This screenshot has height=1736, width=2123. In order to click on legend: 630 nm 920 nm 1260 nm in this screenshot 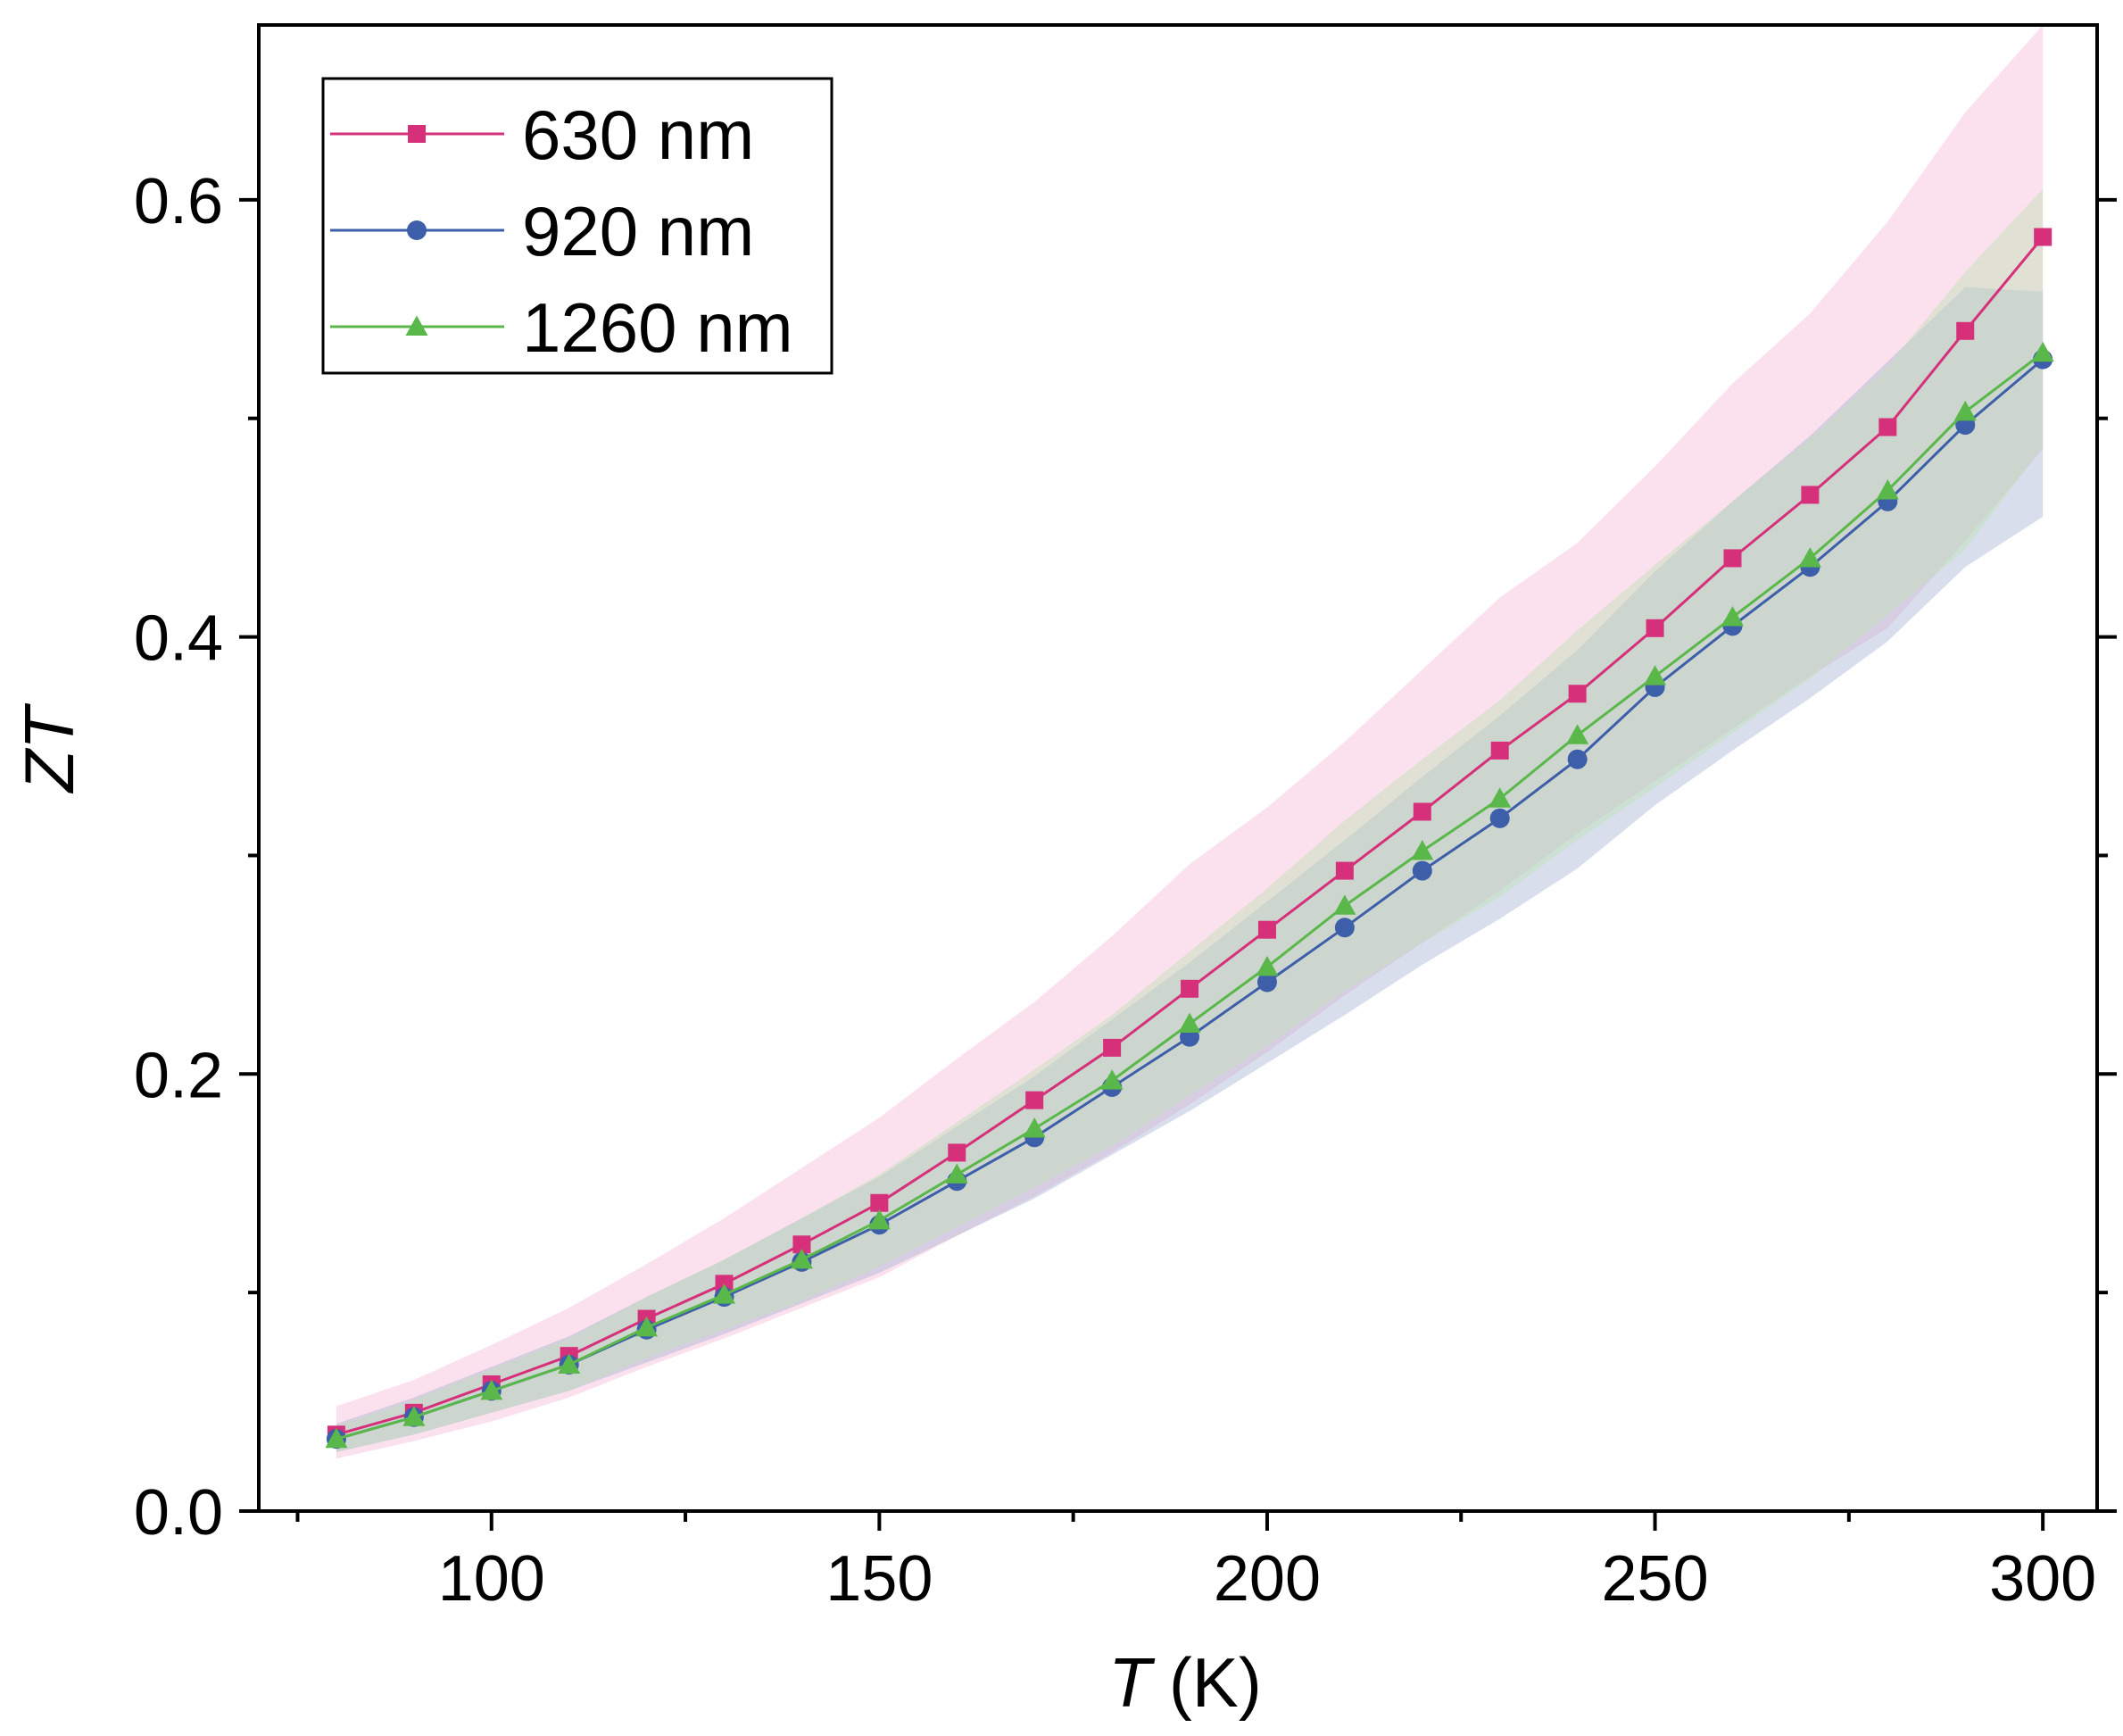, I will do `click(577, 226)`.